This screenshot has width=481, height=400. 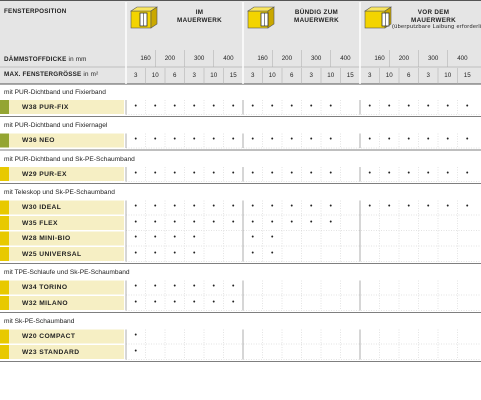 I want to click on group-title: mit PUR-Dichtband und Fixiernagel, so click(x=56, y=125).